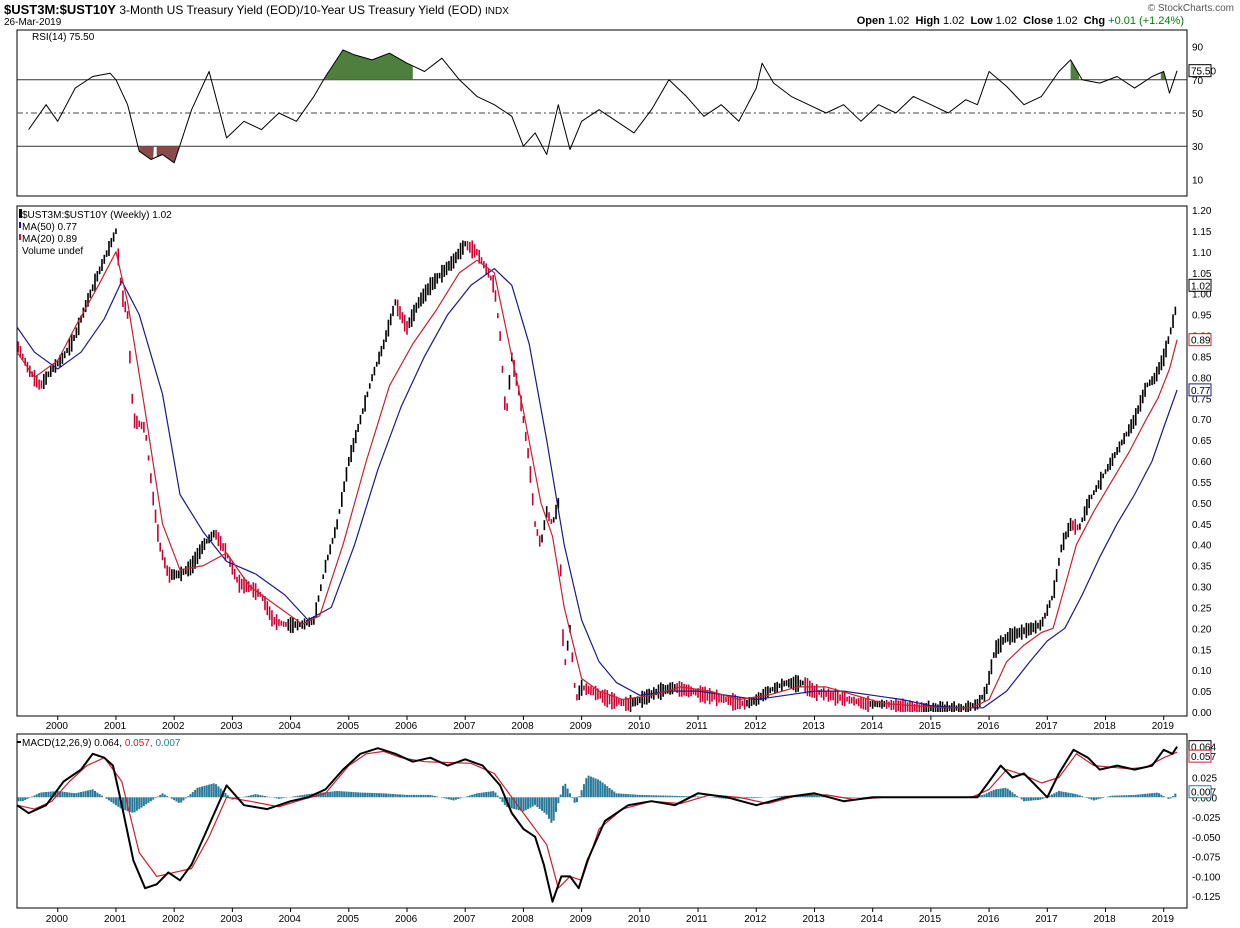  What do you see at coordinates (697, 919) in the screenshot?
I see `macd-x-tick-2011: 2011` at bounding box center [697, 919].